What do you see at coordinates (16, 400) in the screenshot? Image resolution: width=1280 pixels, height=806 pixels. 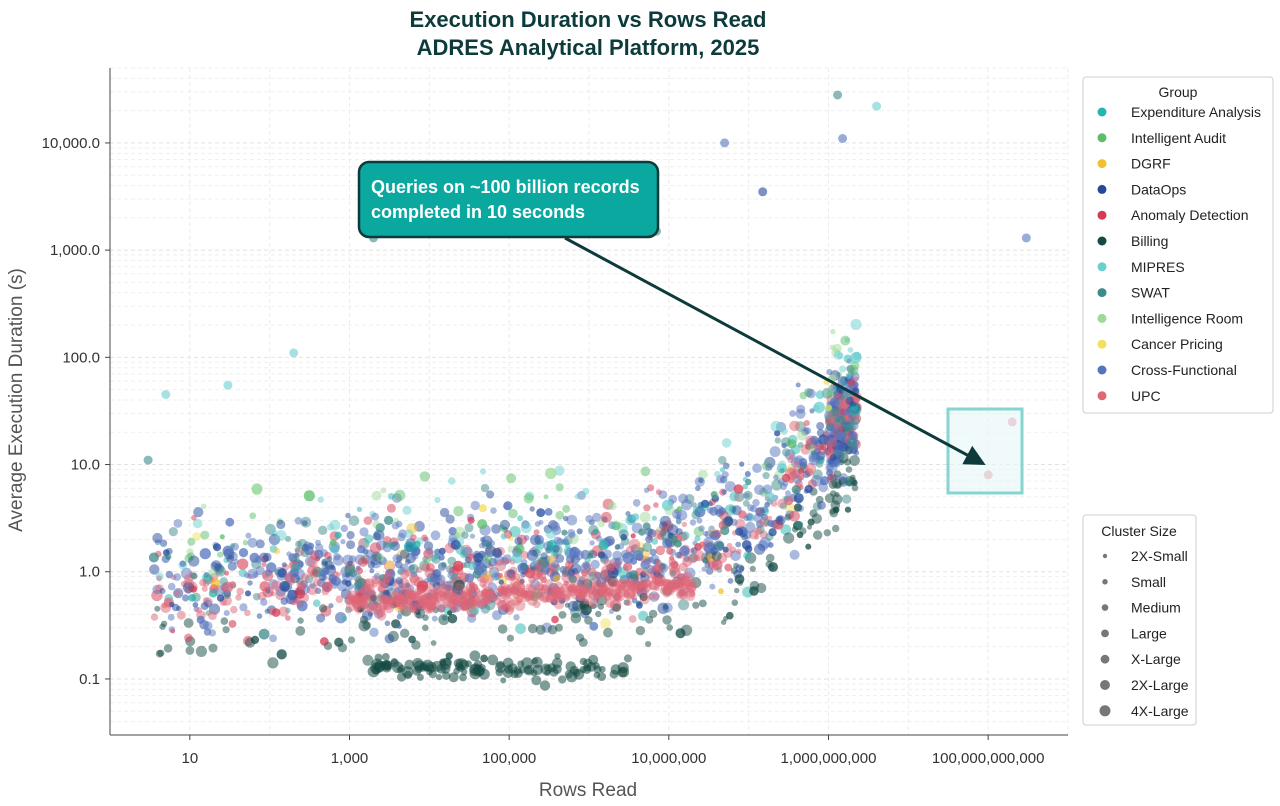 I see `y-axis-label: Average Execution Duration (s)` at bounding box center [16, 400].